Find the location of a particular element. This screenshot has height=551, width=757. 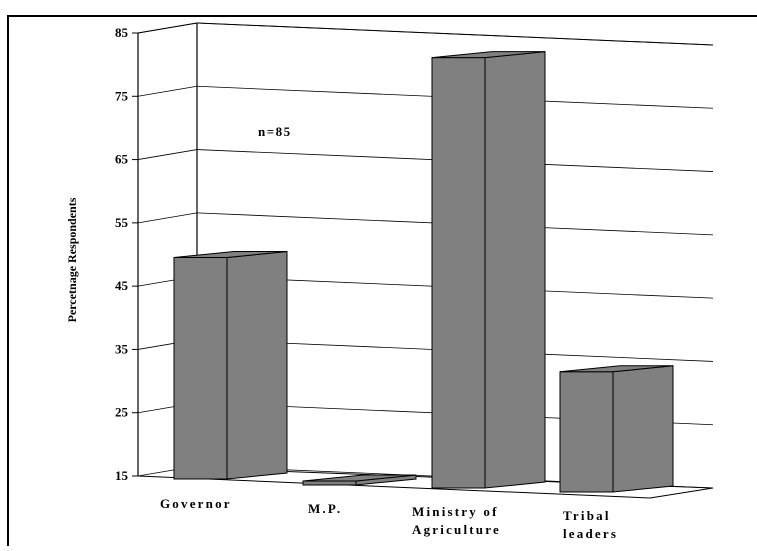

y-axis-title: Percetnage Respondents is located at coordinates (72, 259).